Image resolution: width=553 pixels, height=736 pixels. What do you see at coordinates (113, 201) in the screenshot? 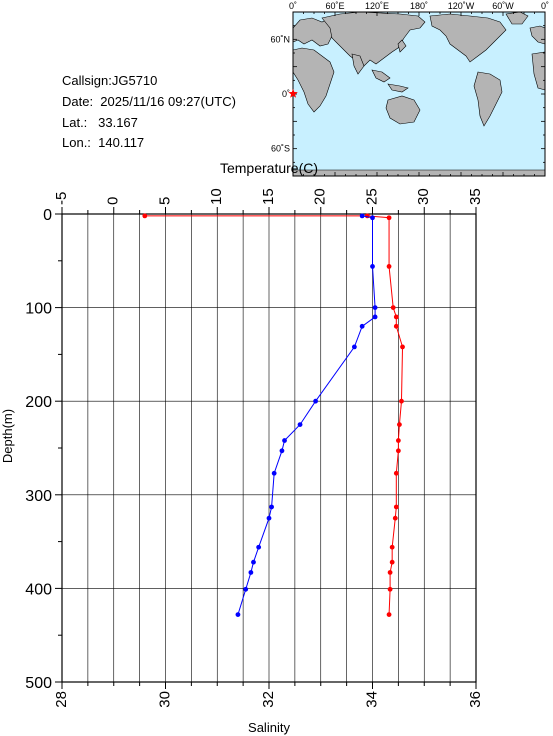
I see `temperature-tick-label: 0` at bounding box center [113, 201].